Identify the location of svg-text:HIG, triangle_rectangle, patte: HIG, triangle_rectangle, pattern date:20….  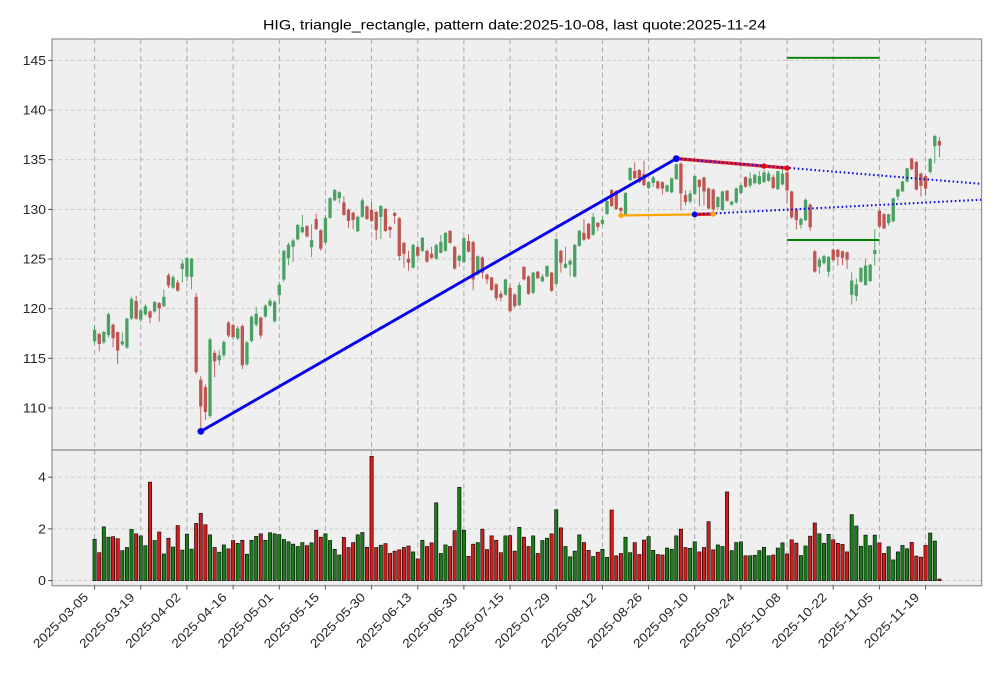
(514, 25).